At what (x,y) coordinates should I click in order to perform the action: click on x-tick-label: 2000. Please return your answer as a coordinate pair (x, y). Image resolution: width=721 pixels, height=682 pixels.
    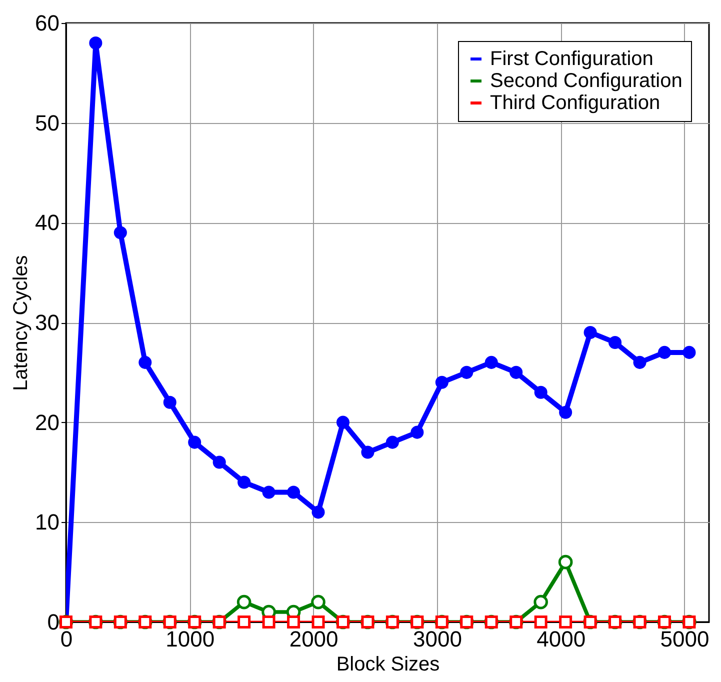
    Looking at the image, I should click on (313, 639).